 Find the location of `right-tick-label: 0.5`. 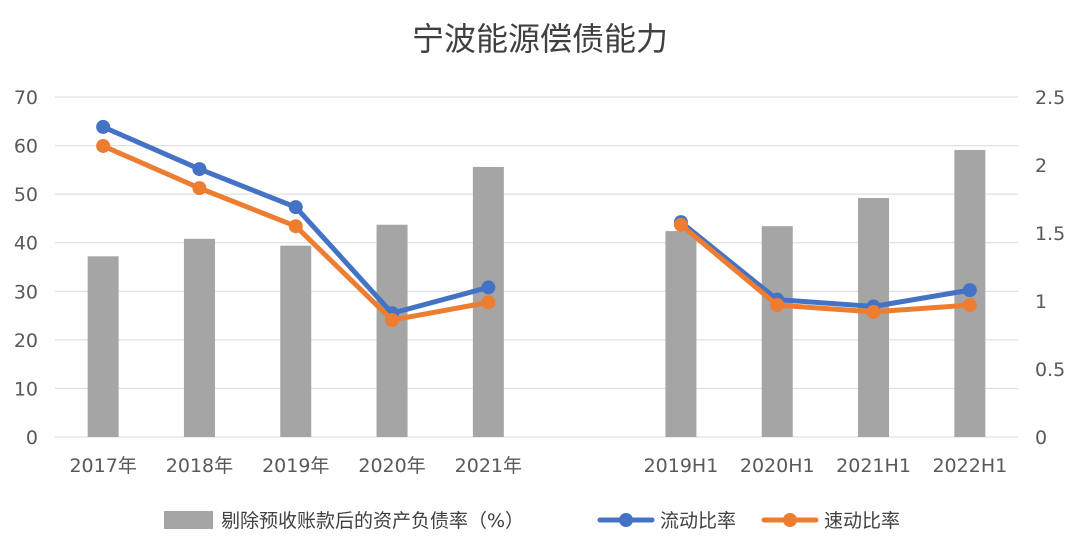

right-tick-label: 0.5 is located at coordinates (1050, 370).